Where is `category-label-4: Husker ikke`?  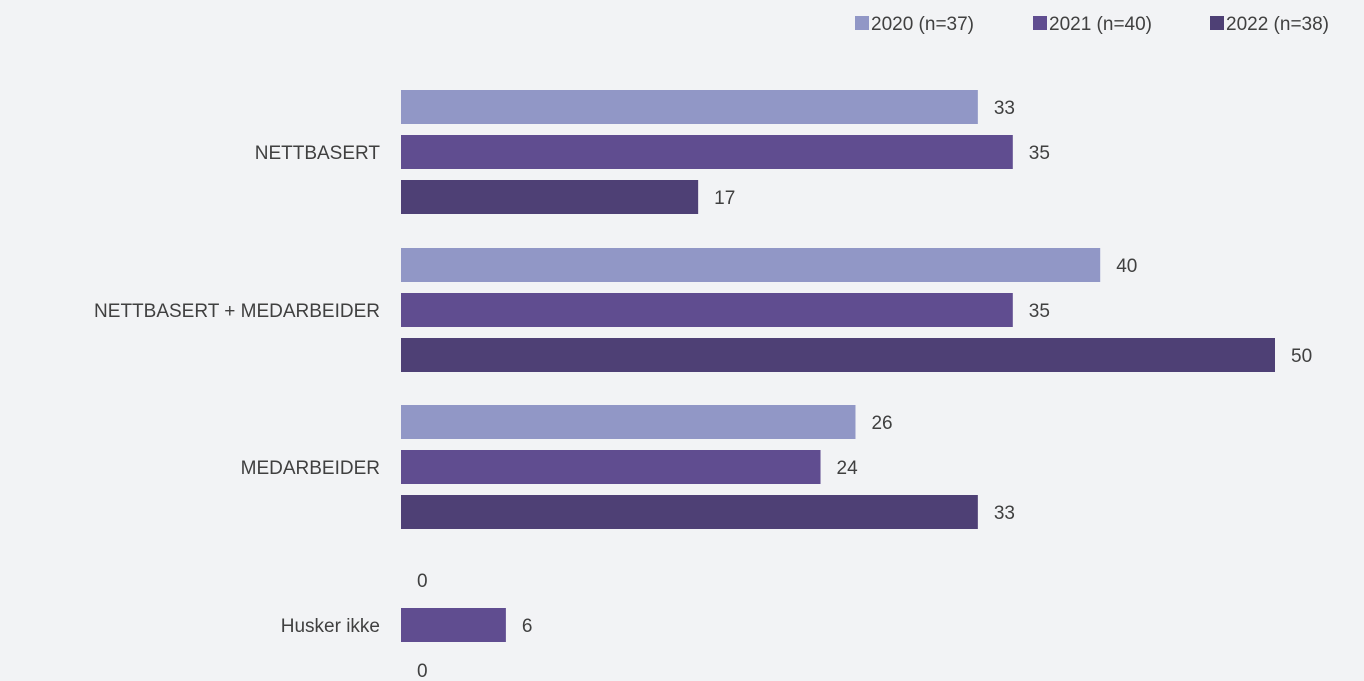
category-label-4: Husker ikke is located at coordinates (330, 626).